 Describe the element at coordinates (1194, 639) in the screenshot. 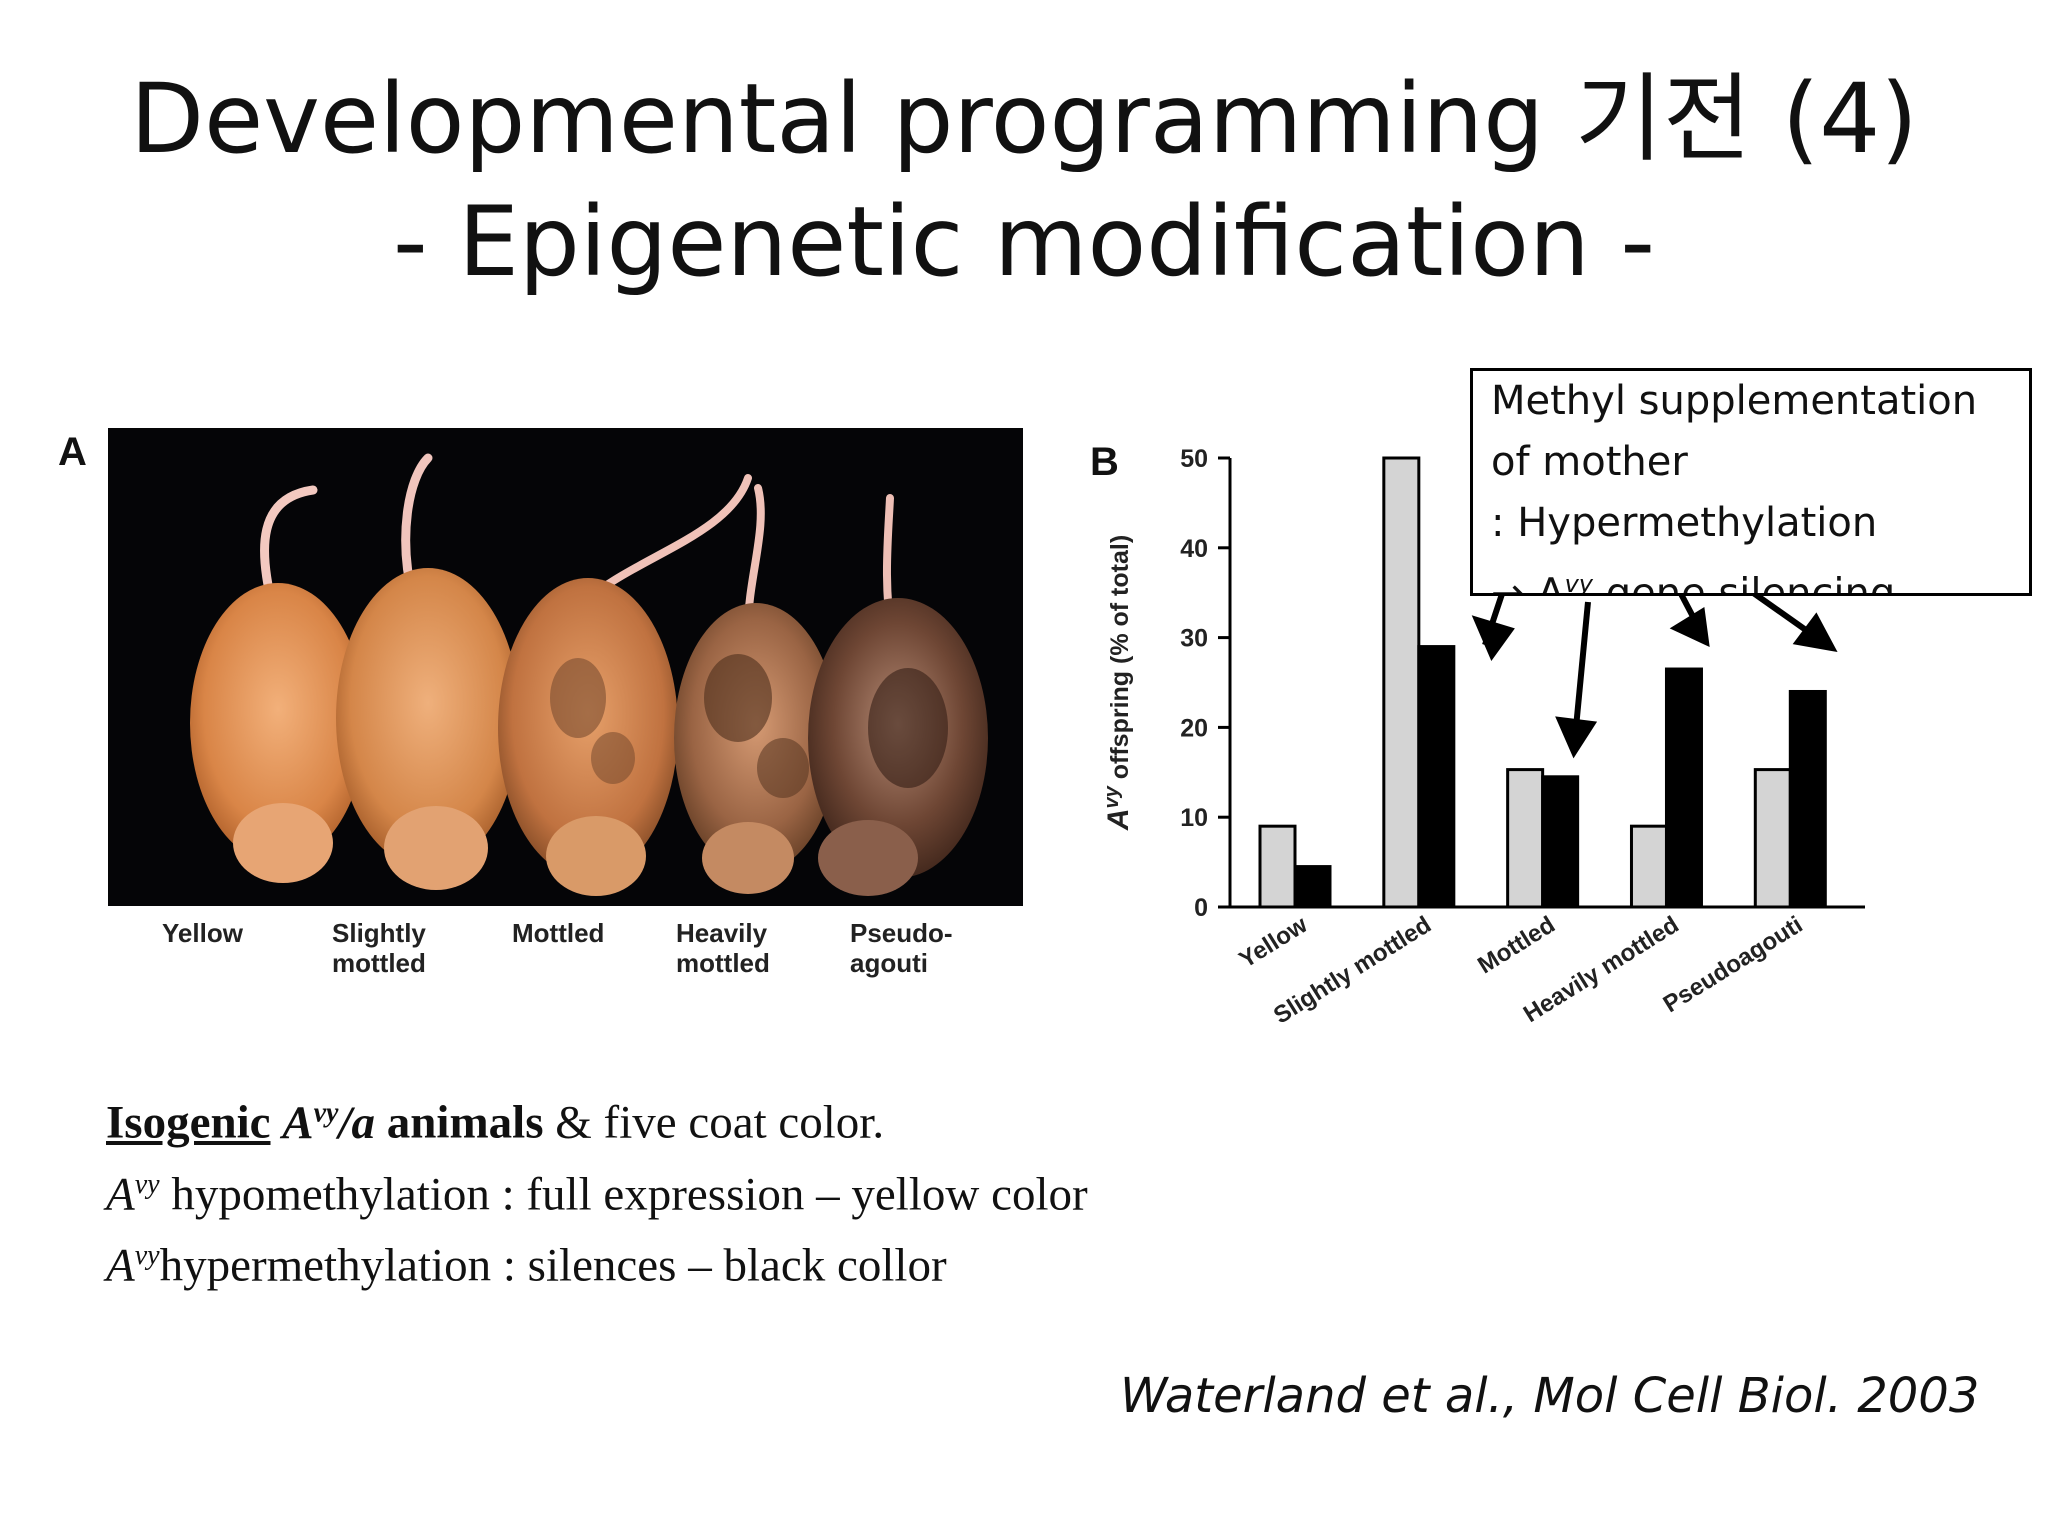

I see `y-tick-label: 30` at that location.